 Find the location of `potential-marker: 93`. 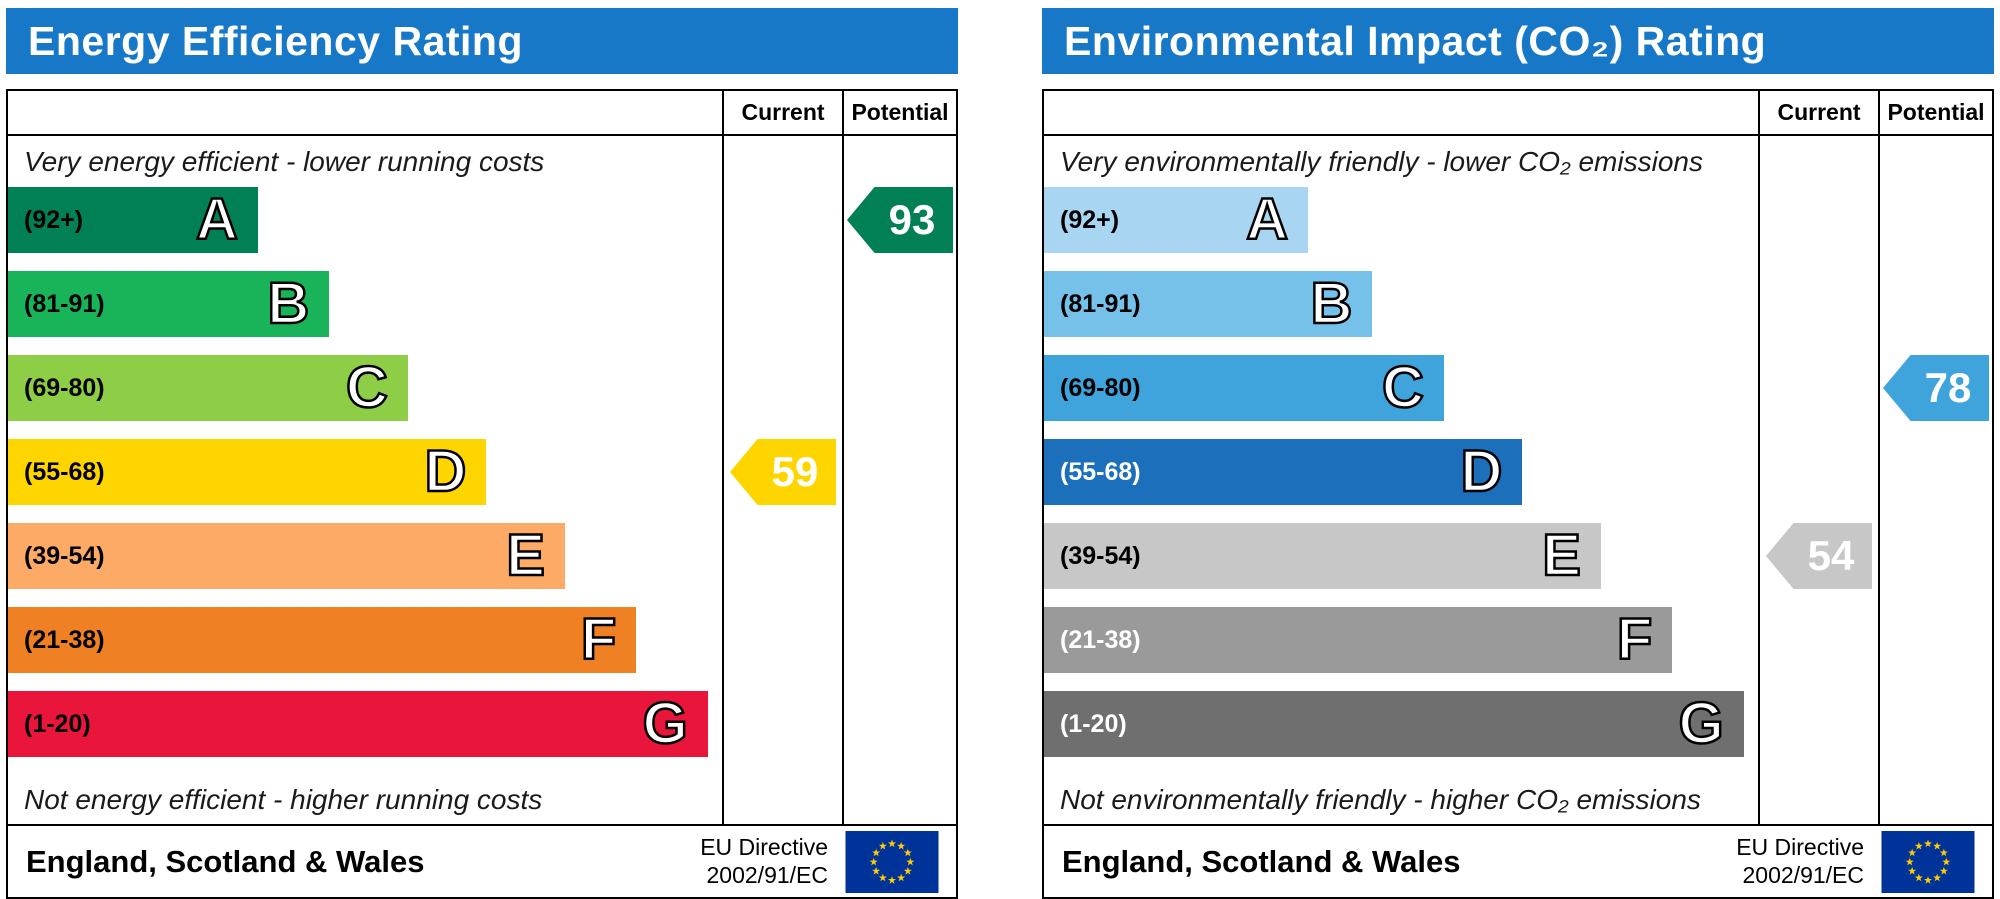

potential-marker: 93 is located at coordinates (900, 220).